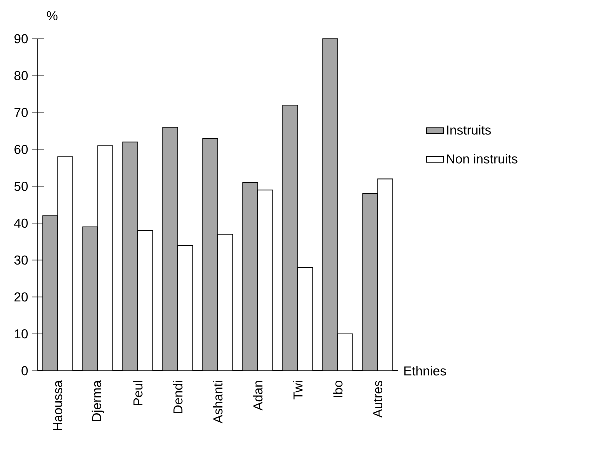  I want to click on x-tick-label: Twi, so click(298, 390).